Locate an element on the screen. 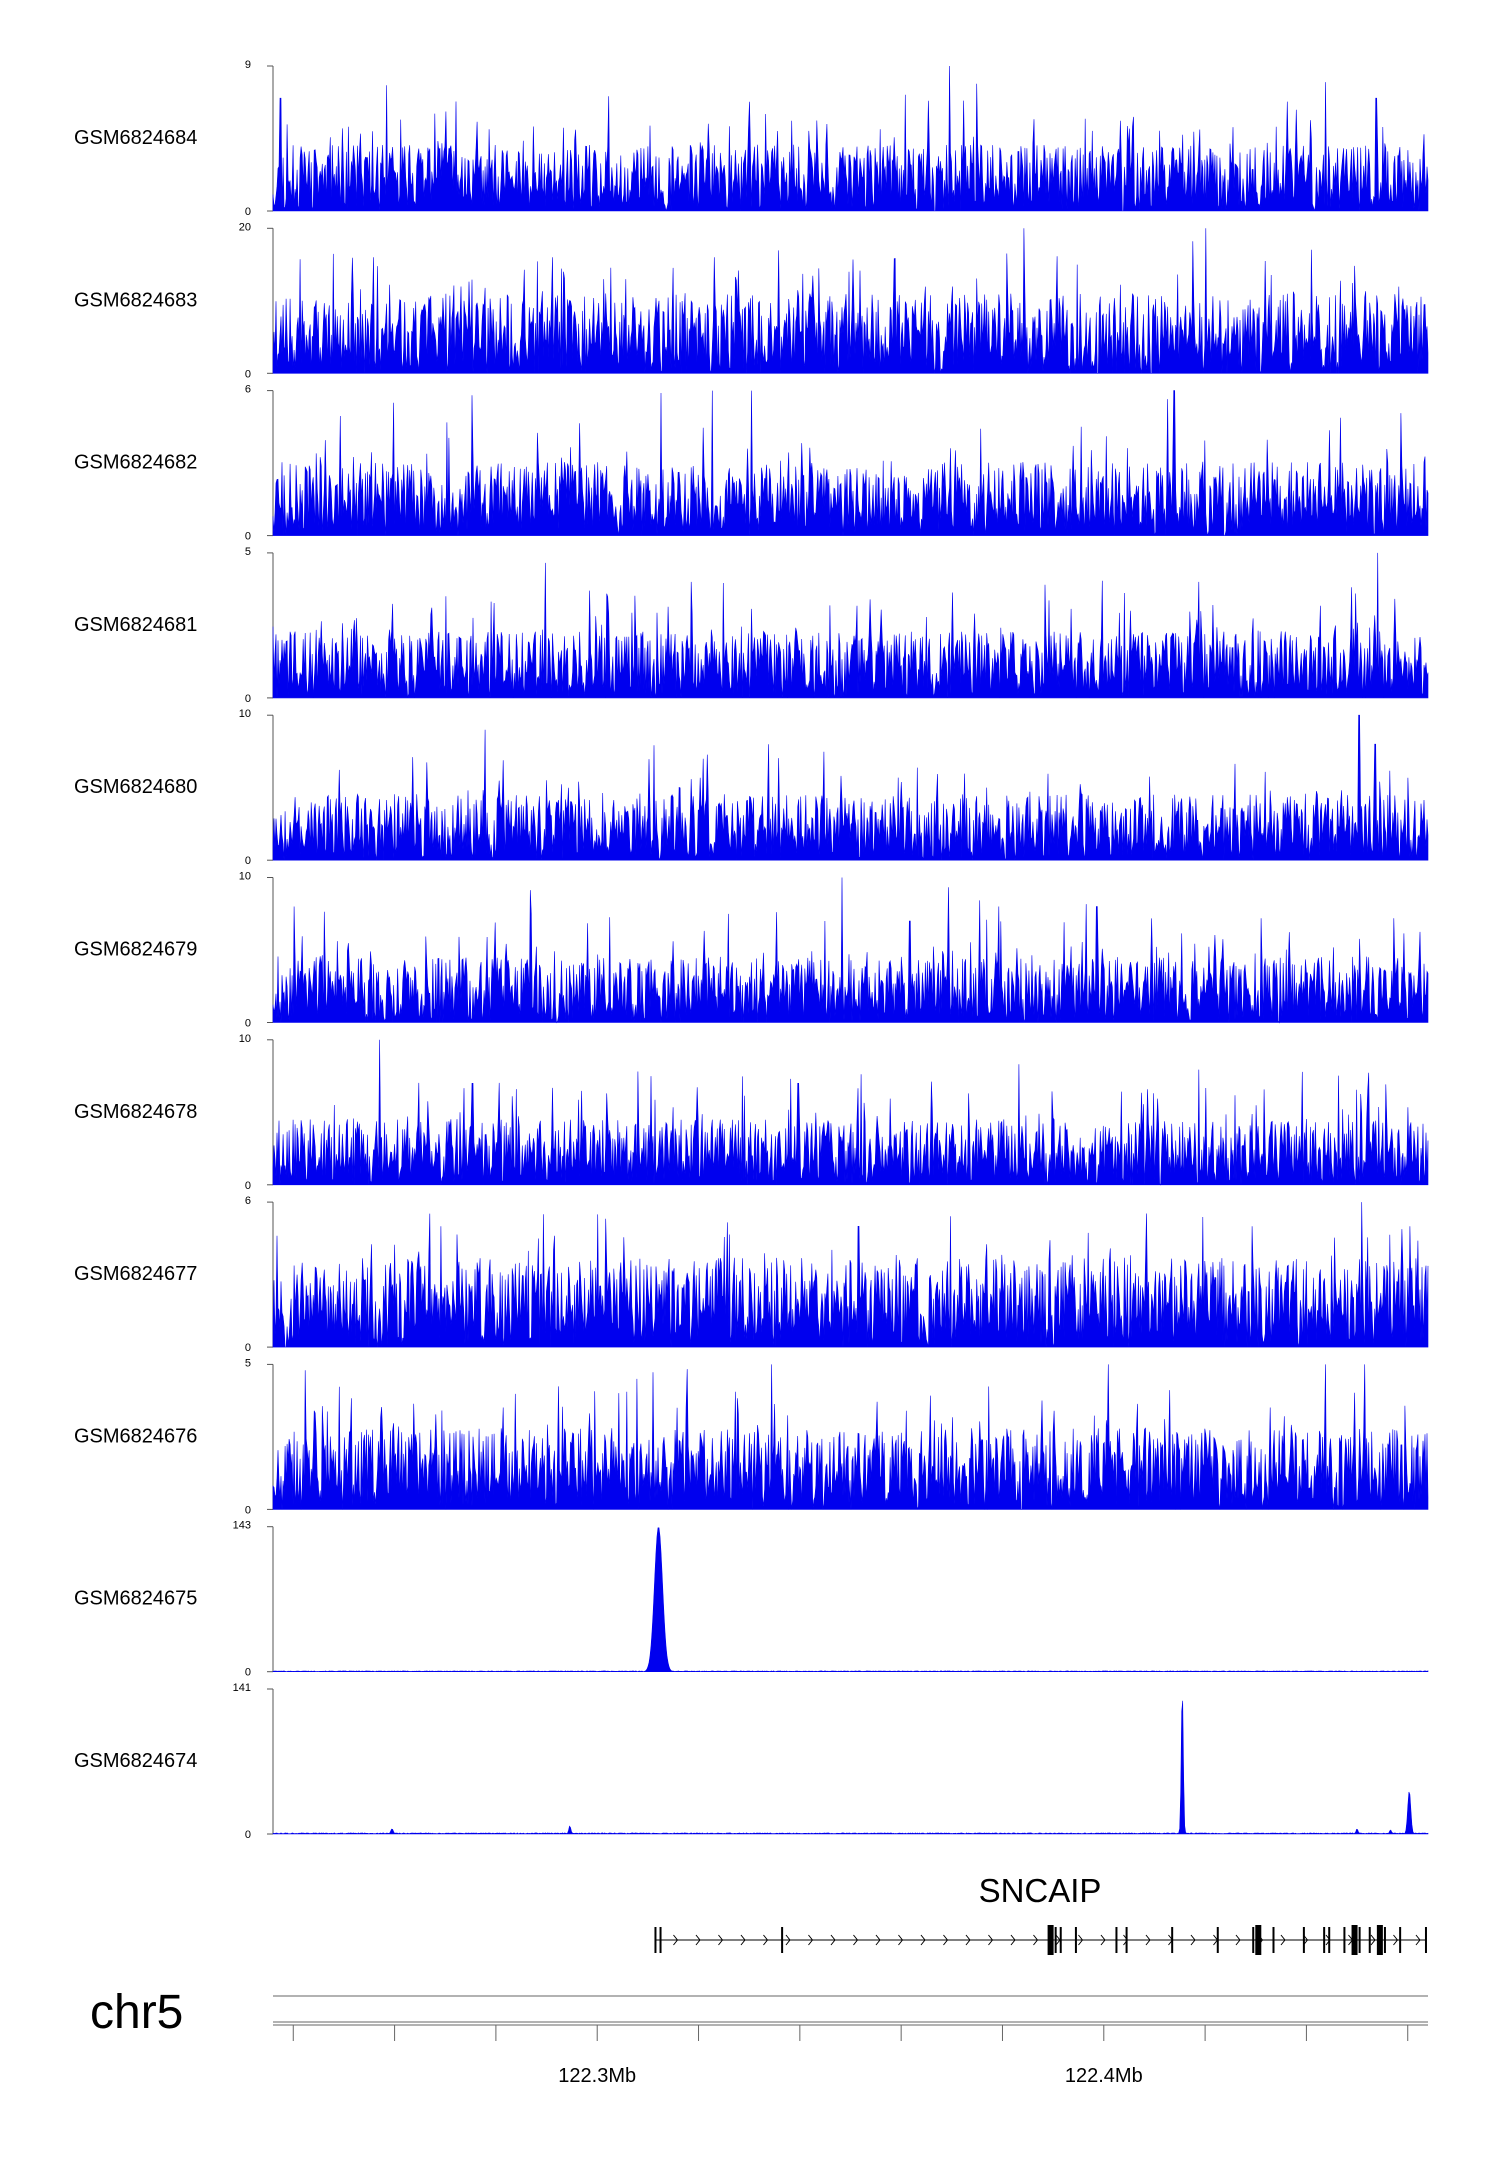 This screenshot has width=1500, height=2170. track-GSM6824684: GSM6824684 9 0 is located at coordinates (751, 138).